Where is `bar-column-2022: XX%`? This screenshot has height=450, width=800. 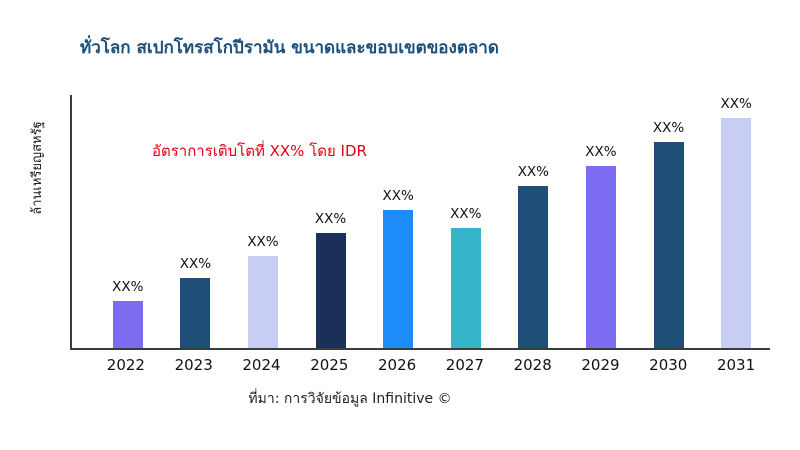 bar-column-2022: XX% is located at coordinates (128, 313).